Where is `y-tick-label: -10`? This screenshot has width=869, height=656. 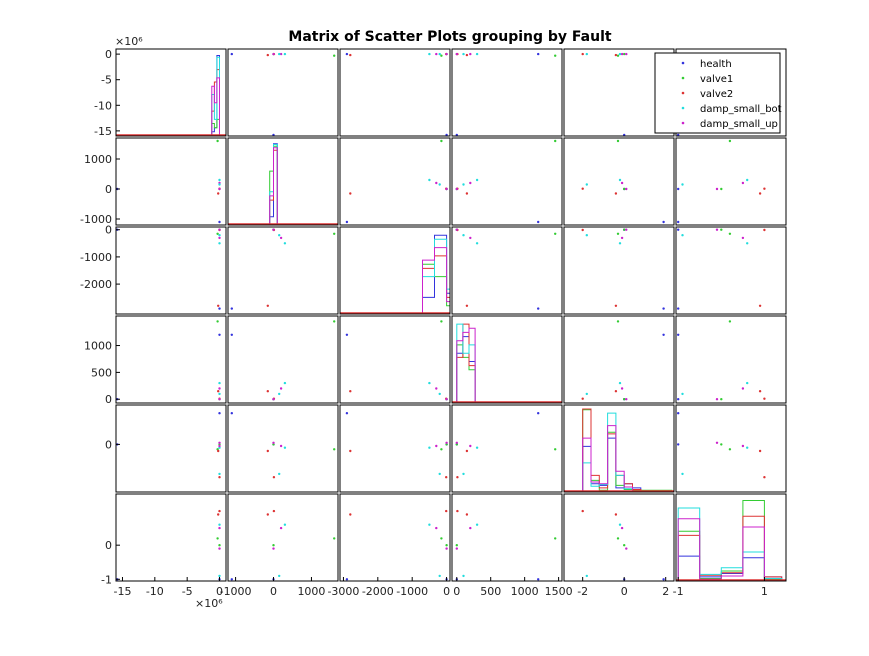
y-tick-label: -10 is located at coordinates (103, 105).